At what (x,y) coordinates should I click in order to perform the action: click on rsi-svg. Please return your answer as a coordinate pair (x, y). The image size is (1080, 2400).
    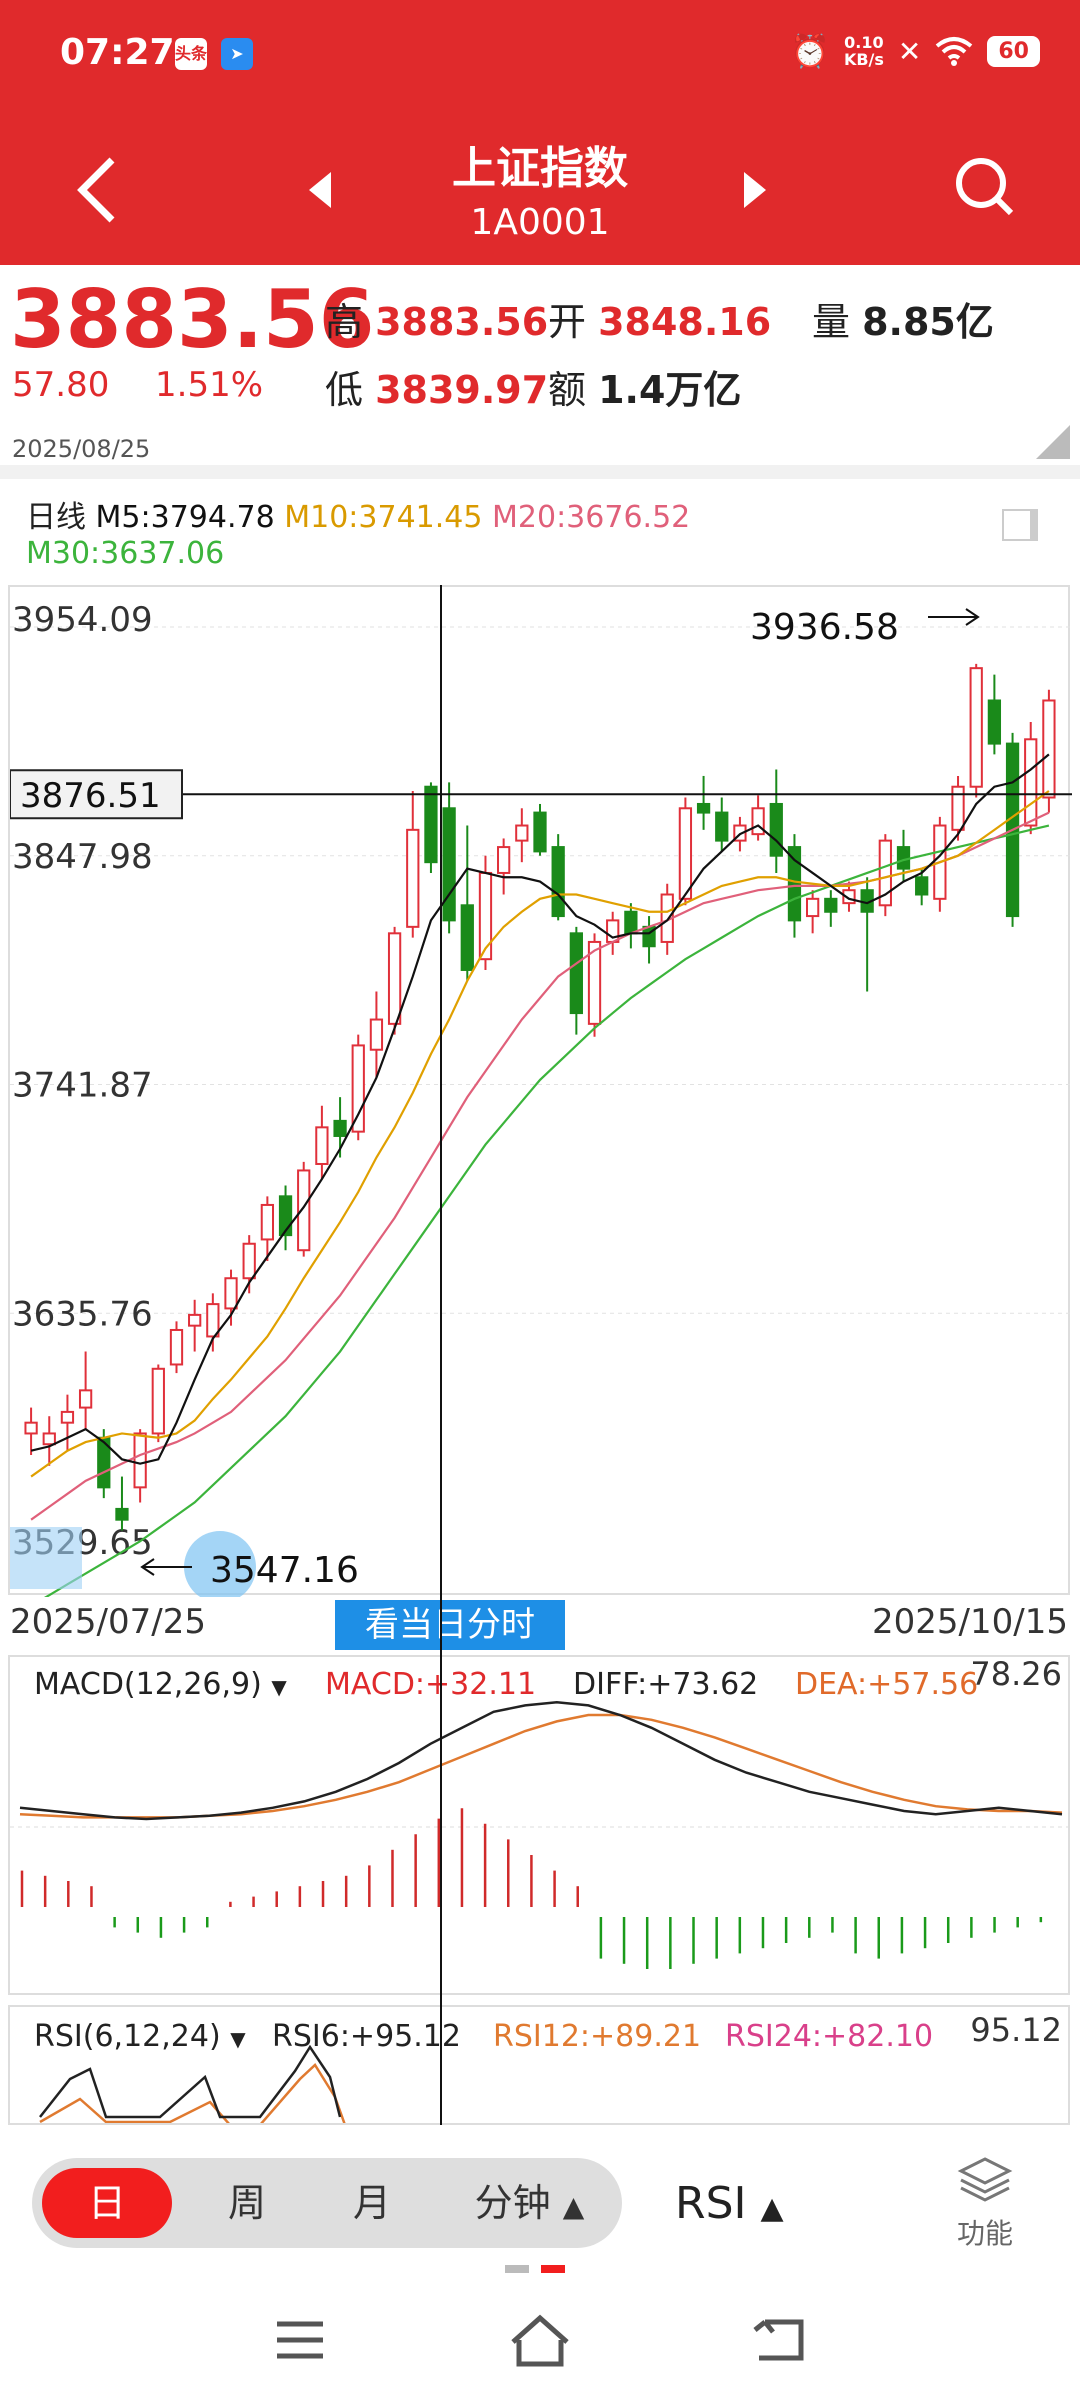
    Looking at the image, I should click on (192, 2083).